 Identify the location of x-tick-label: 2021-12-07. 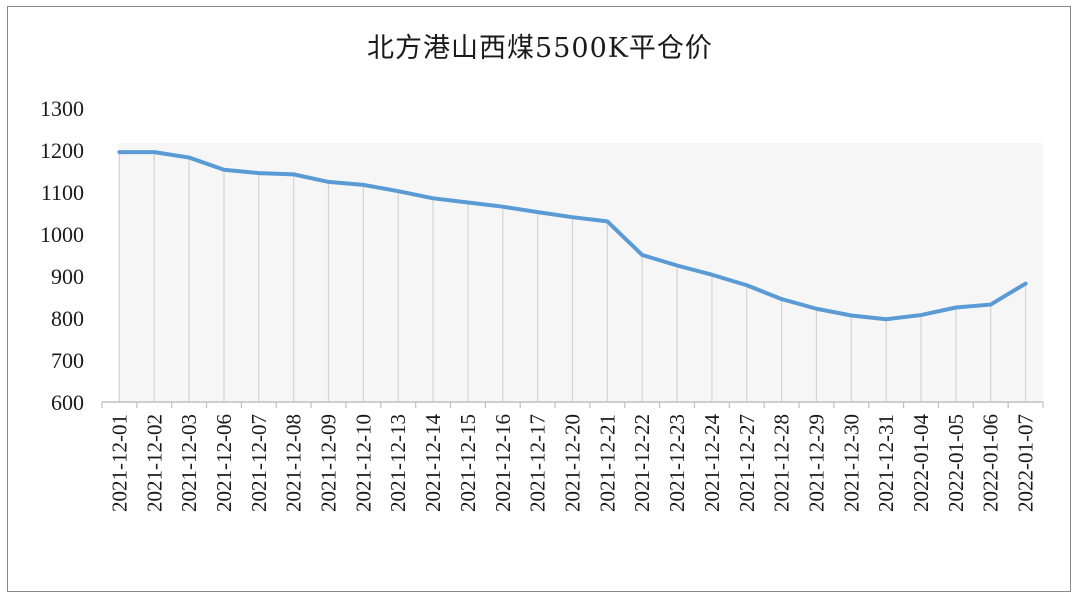
(259, 463).